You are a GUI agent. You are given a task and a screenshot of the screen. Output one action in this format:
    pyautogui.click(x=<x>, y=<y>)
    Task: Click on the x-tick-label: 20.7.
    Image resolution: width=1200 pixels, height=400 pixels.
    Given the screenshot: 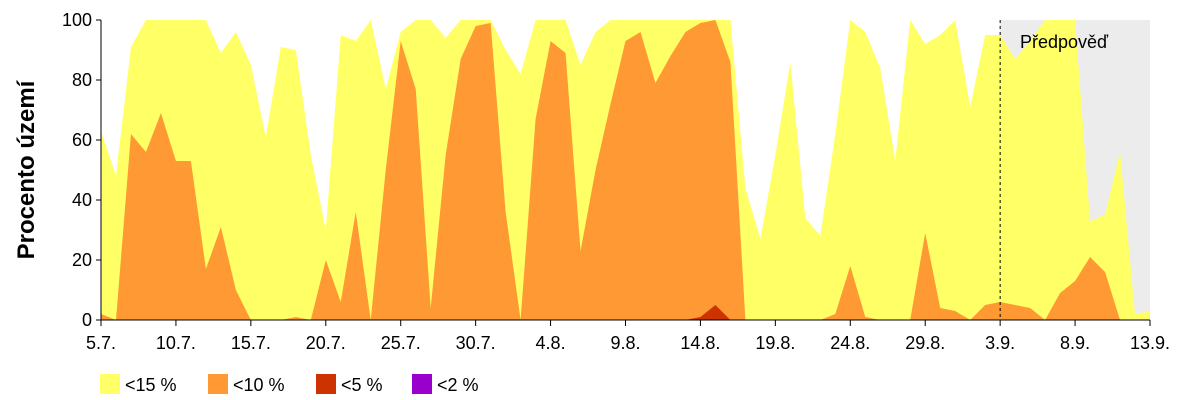 What is the action you would take?
    pyautogui.click(x=326, y=343)
    